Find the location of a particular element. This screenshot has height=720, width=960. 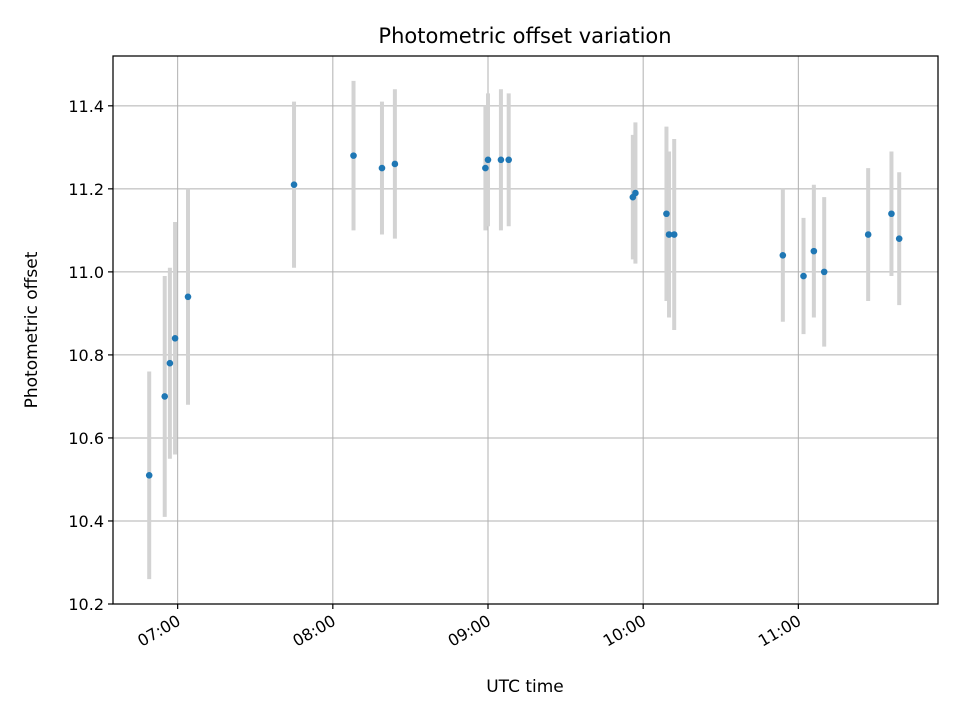

y-axis: 10.2 10.4 10.6 10.8 11.0 11.2 11.4 is located at coordinates (90, 355).